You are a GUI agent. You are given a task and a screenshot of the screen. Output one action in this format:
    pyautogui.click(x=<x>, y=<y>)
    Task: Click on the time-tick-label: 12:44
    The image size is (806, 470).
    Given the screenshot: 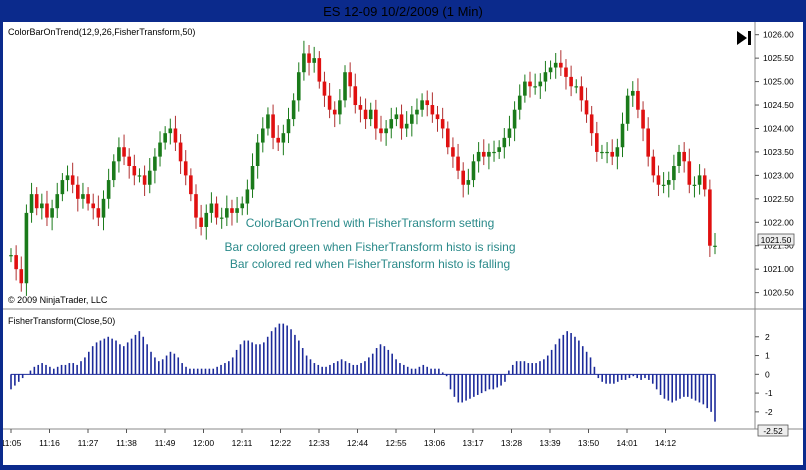 What is the action you would take?
    pyautogui.click(x=358, y=443)
    